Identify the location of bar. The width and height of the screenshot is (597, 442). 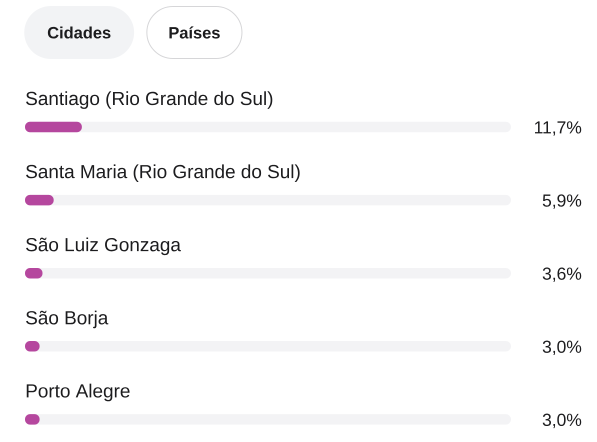
(53, 127).